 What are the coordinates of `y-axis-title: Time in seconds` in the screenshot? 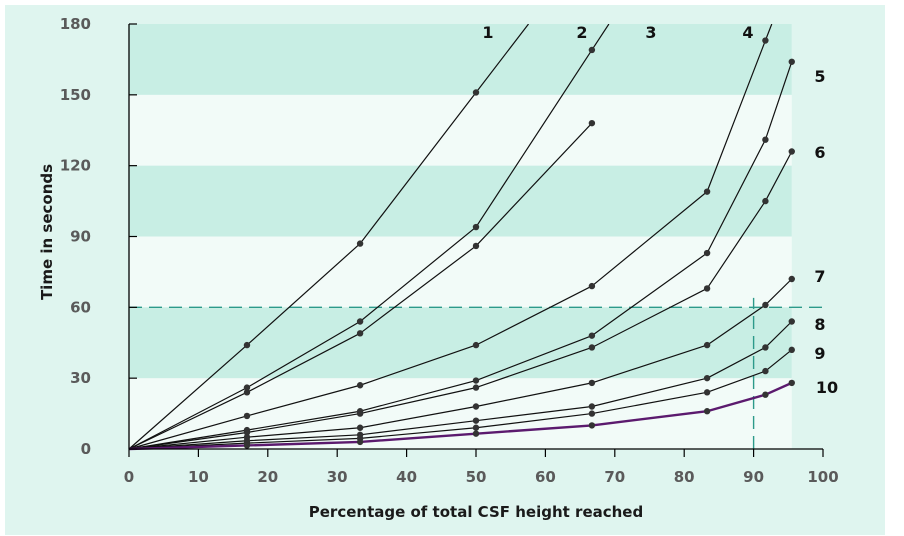 It's located at (47, 232).